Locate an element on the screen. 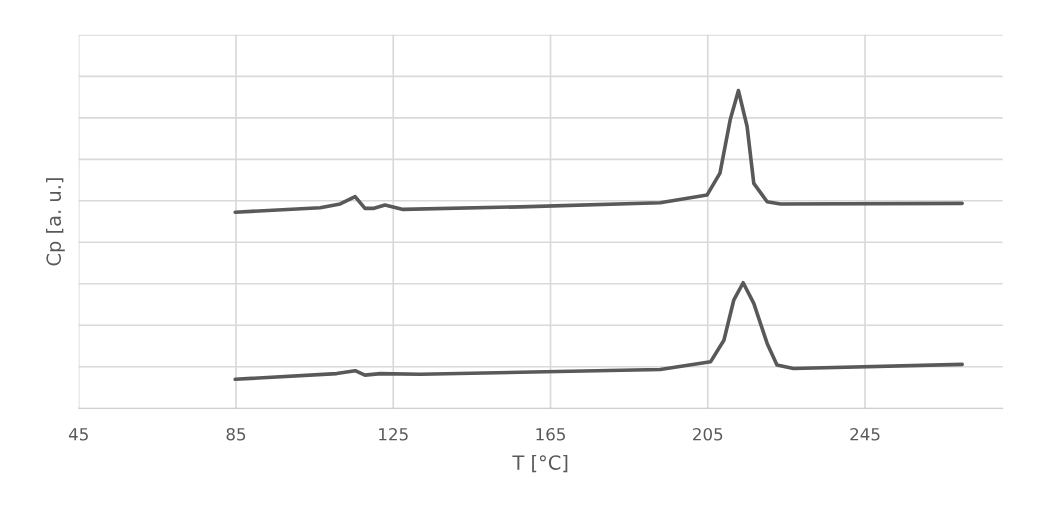  x-tick-label: 125 is located at coordinates (393, 434).